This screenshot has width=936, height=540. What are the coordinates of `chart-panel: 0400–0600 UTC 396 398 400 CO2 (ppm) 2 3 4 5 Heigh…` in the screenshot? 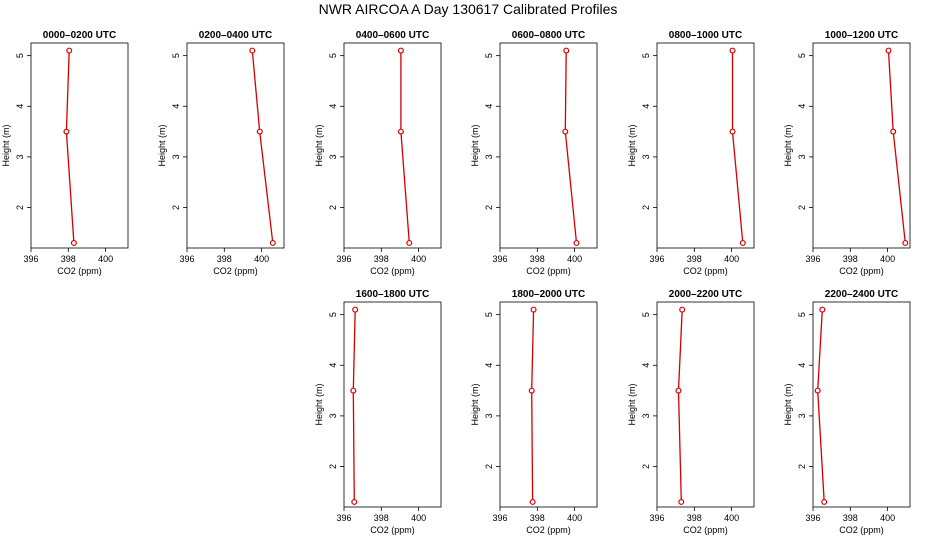 It's located at (378, 153).